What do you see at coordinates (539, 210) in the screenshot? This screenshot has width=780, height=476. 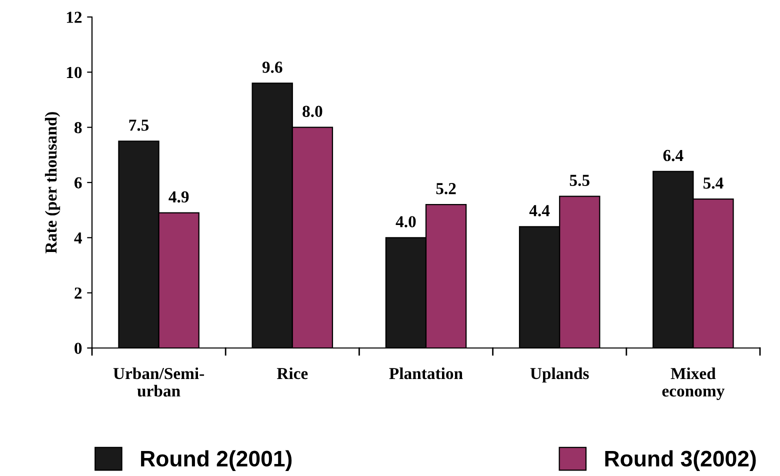 I see `data-label: 4.4` at bounding box center [539, 210].